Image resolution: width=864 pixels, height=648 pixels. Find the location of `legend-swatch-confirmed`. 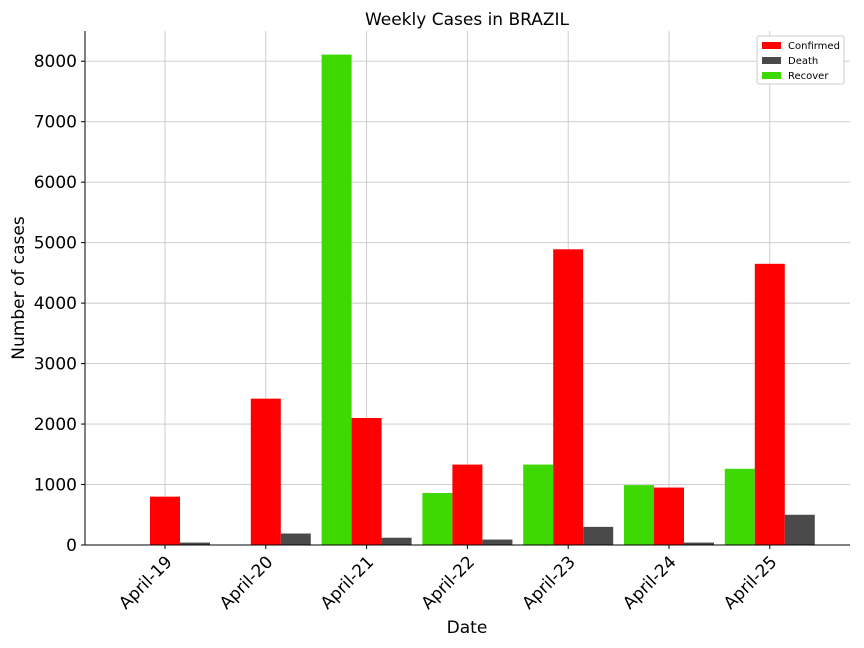

legend-swatch-confirmed is located at coordinates (771, 45).